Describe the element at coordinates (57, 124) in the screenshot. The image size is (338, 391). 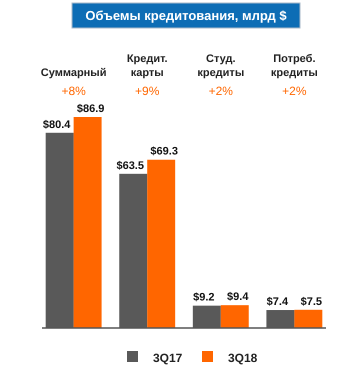
I see `data-label: $80.4` at that location.